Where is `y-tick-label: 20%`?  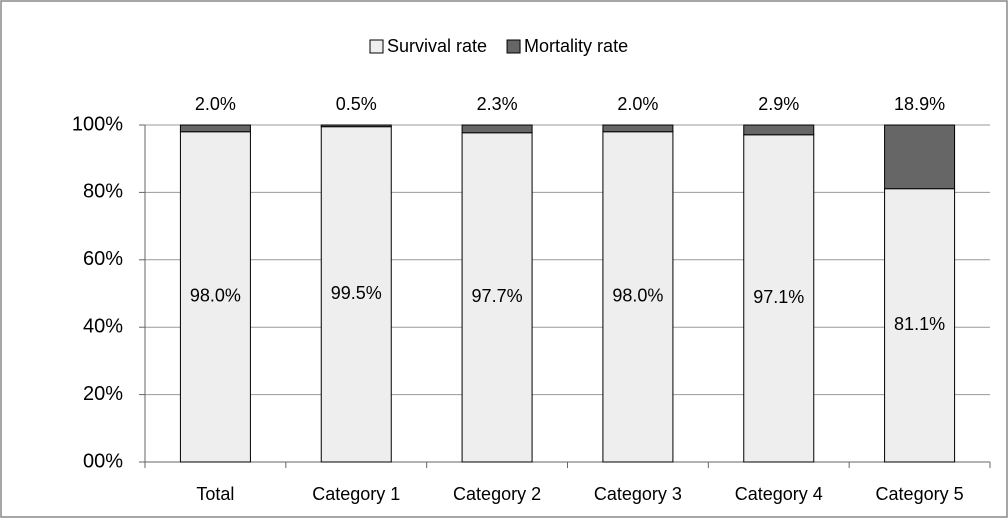
y-tick-label: 20% is located at coordinates (103, 394).